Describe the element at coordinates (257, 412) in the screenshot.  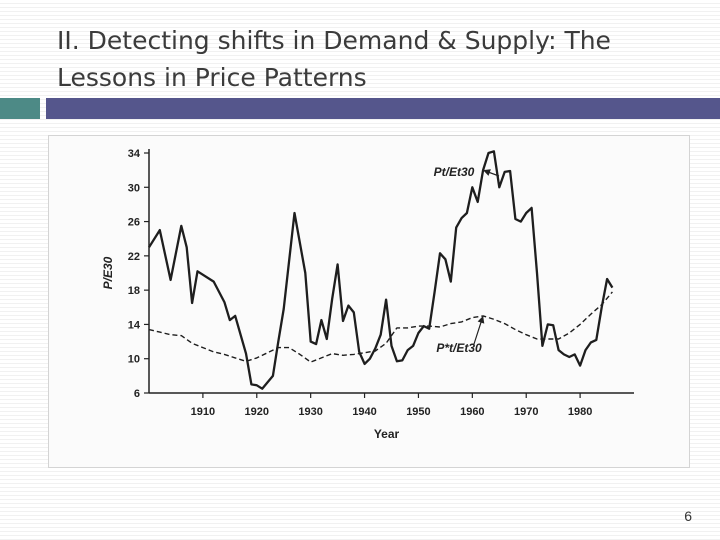
I see `x-tick-label: 1920` at that location.